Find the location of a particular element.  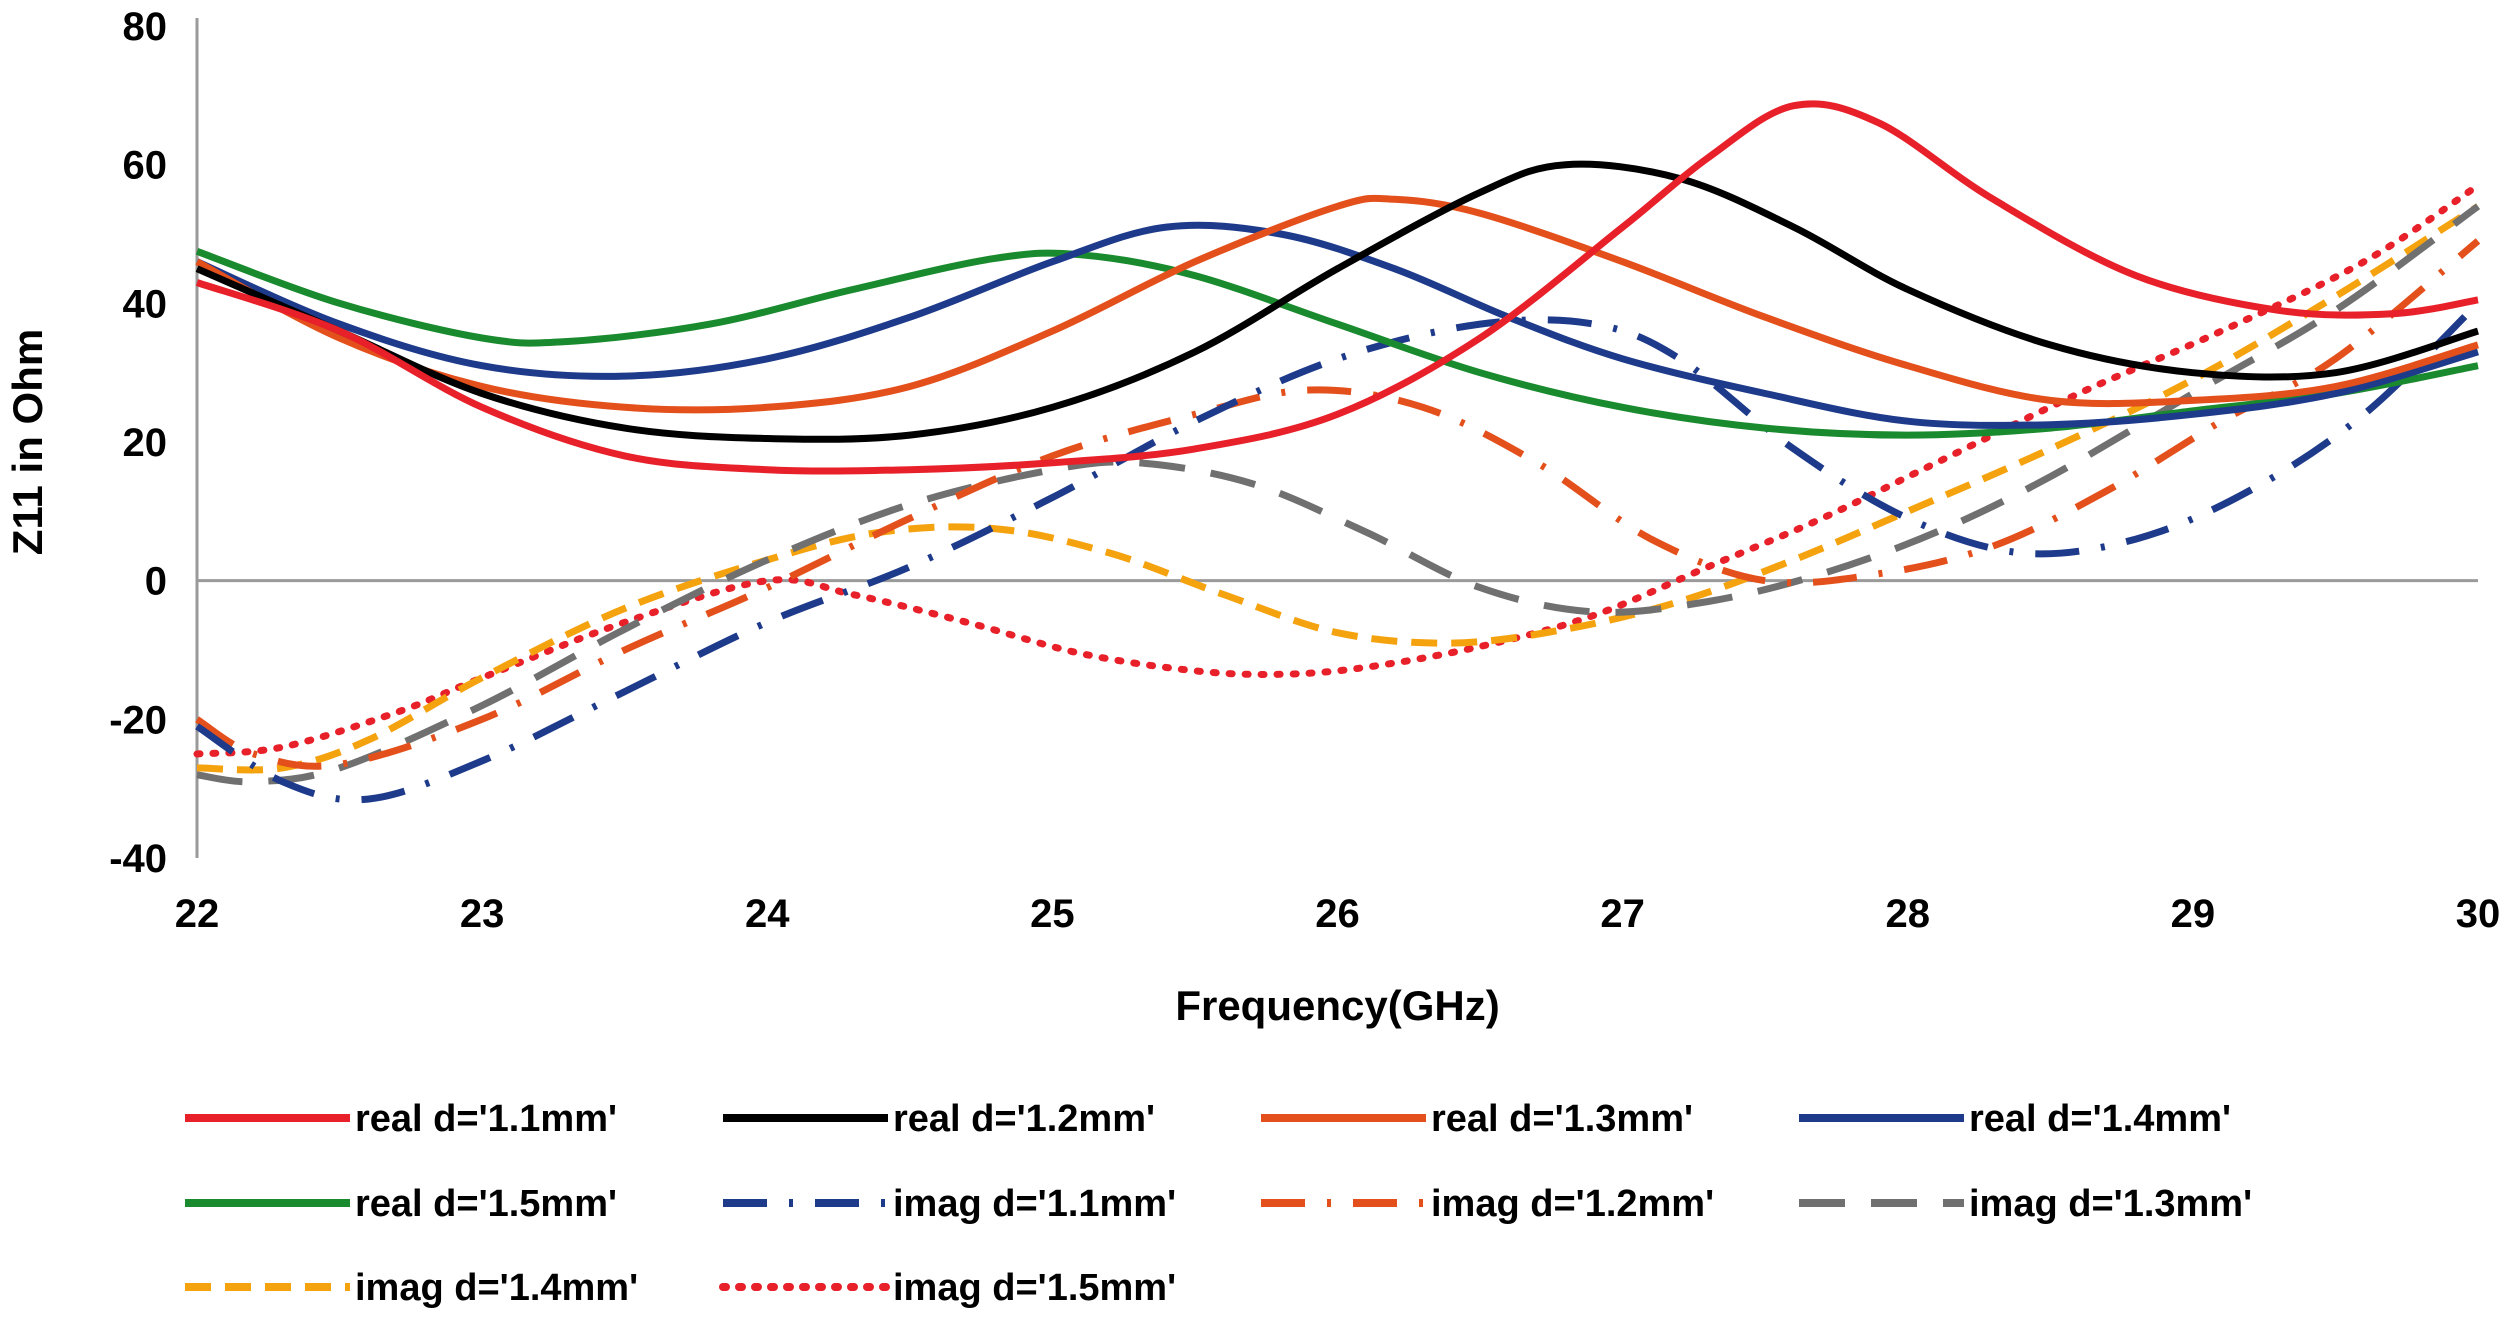

x-axis-title: Frequency(GHz) is located at coordinates (1337, 1005).